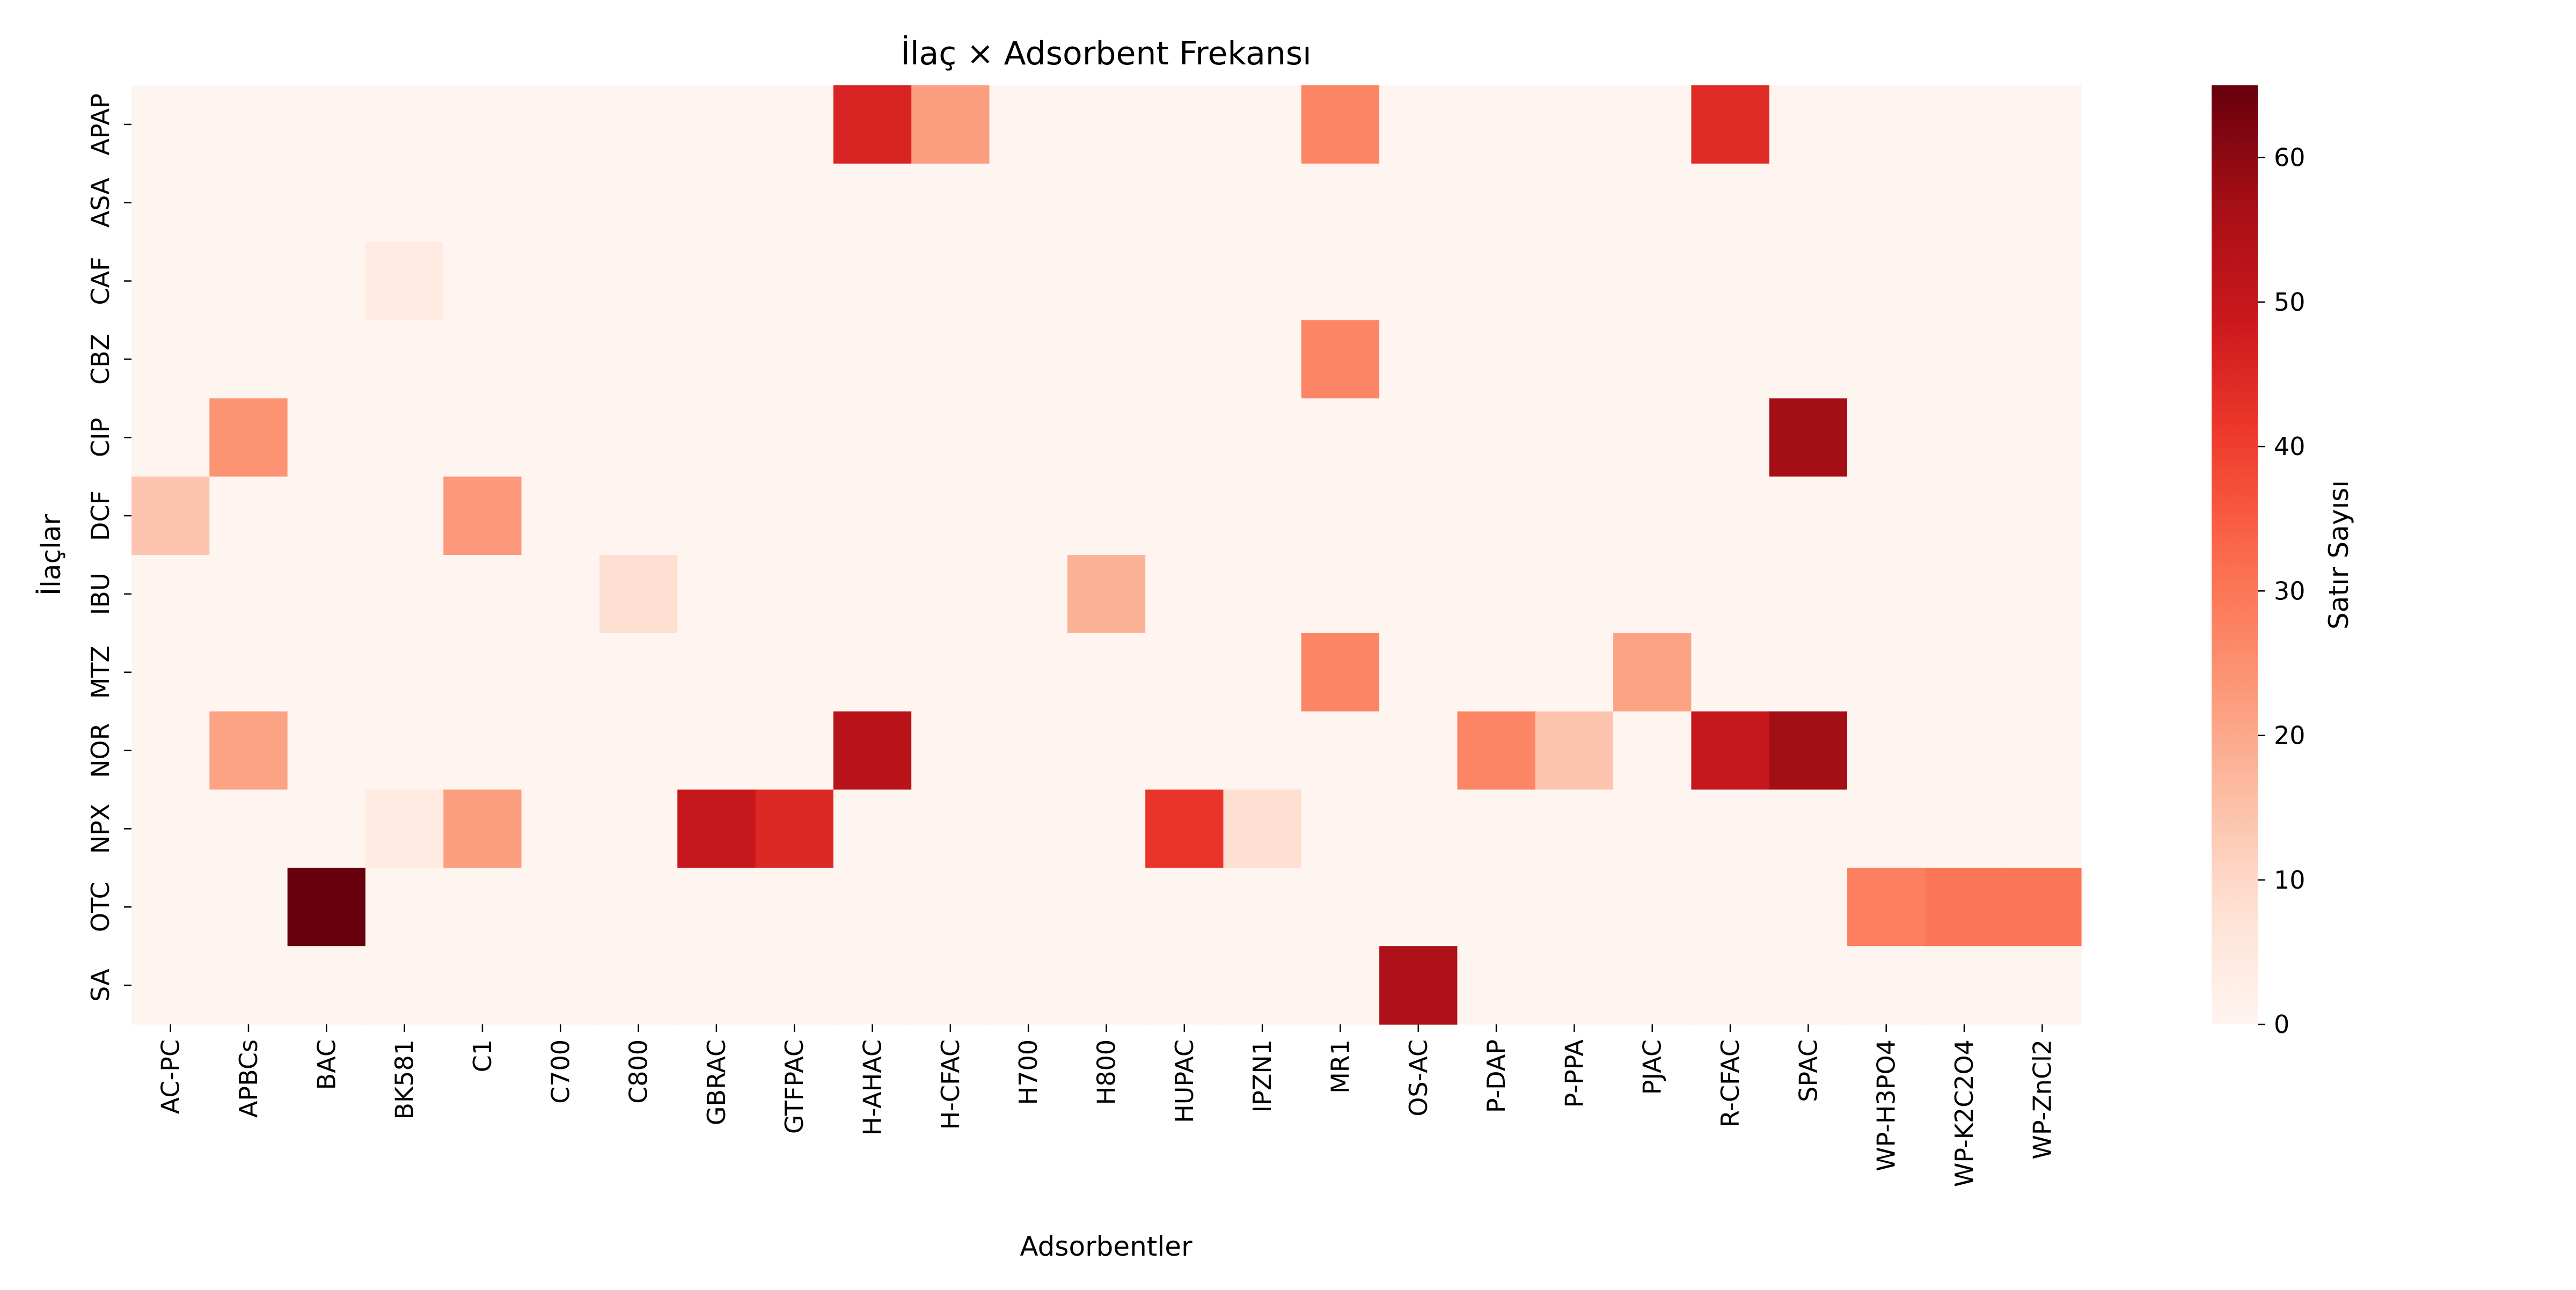 The height and width of the screenshot is (1290, 2576). I want to click on x-tick-label: H-AHAC, so click(872, 1087).